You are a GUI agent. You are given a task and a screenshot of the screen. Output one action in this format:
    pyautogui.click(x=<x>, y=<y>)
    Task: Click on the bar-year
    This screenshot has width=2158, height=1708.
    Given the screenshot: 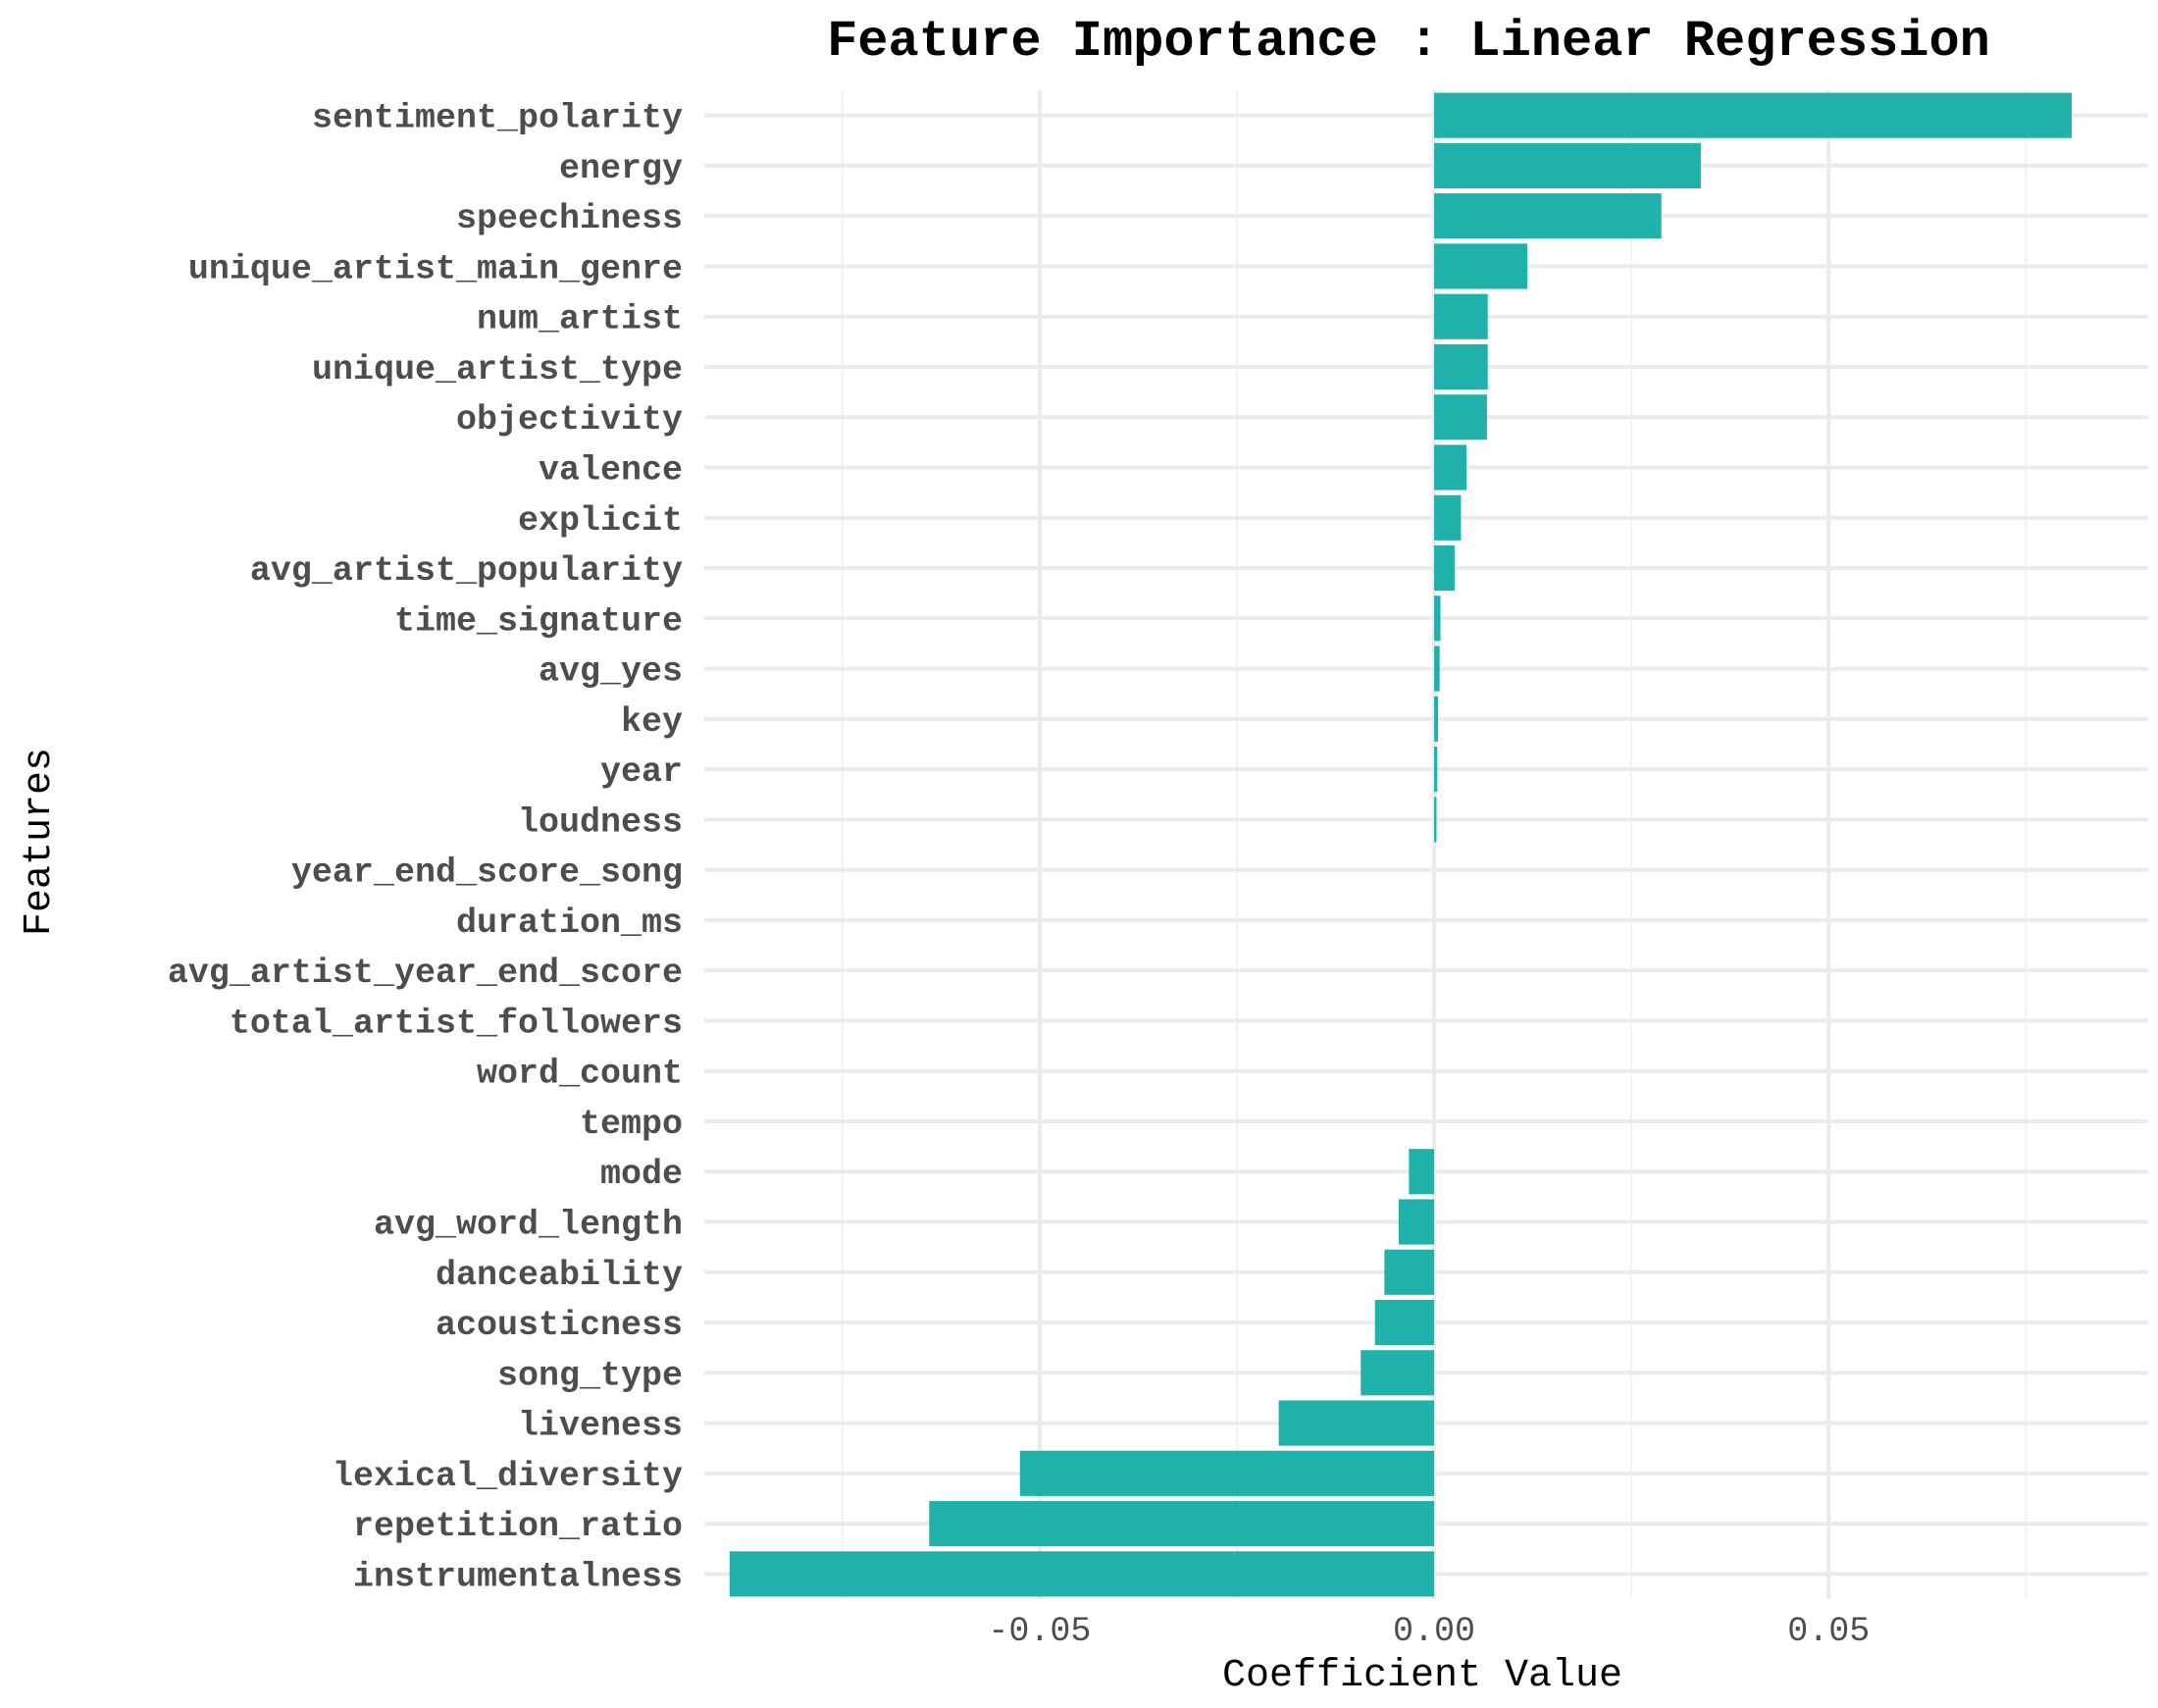 What is the action you would take?
    pyautogui.click(x=1436, y=770)
    